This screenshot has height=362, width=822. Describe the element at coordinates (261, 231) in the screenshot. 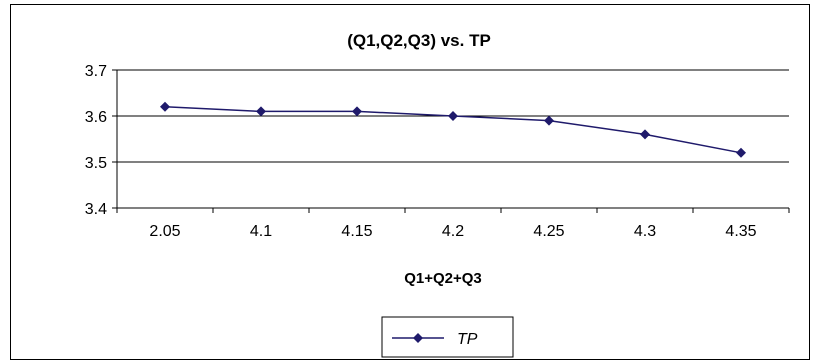

I see `x-tick-label: 4.1` at that location.